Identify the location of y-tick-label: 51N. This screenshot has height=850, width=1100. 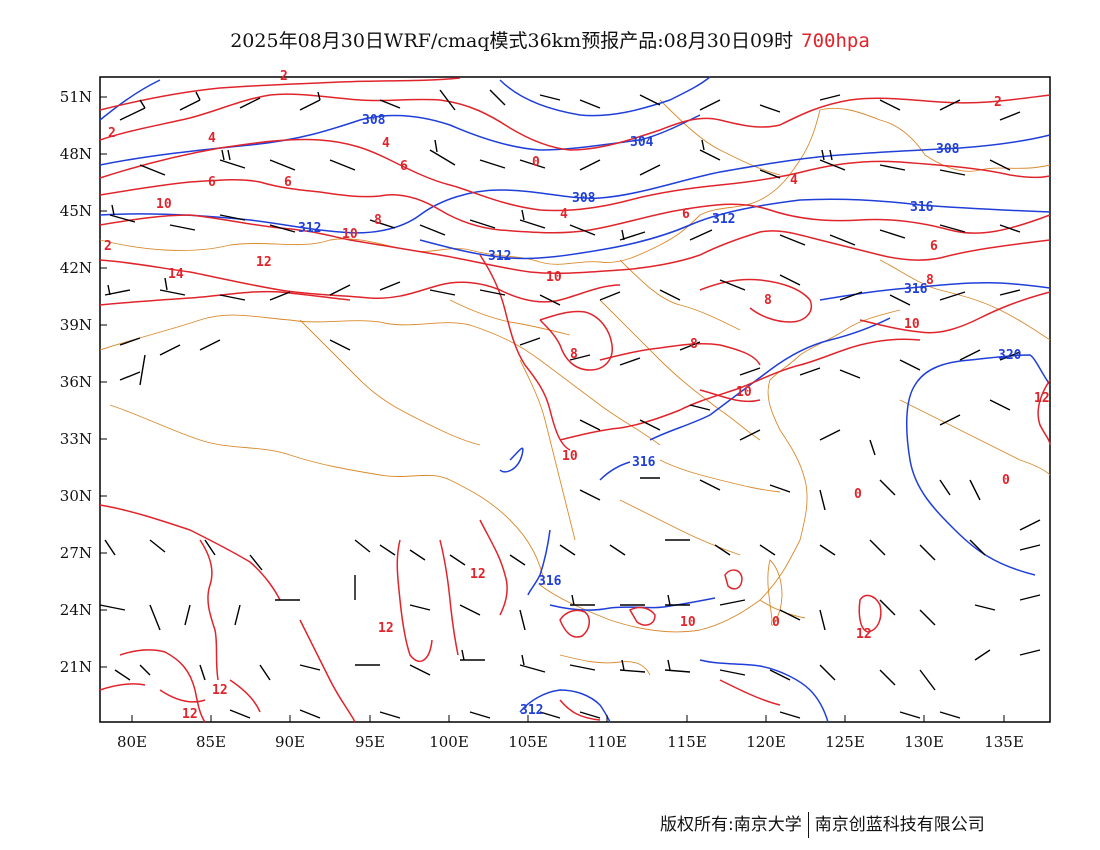
(76, 97).